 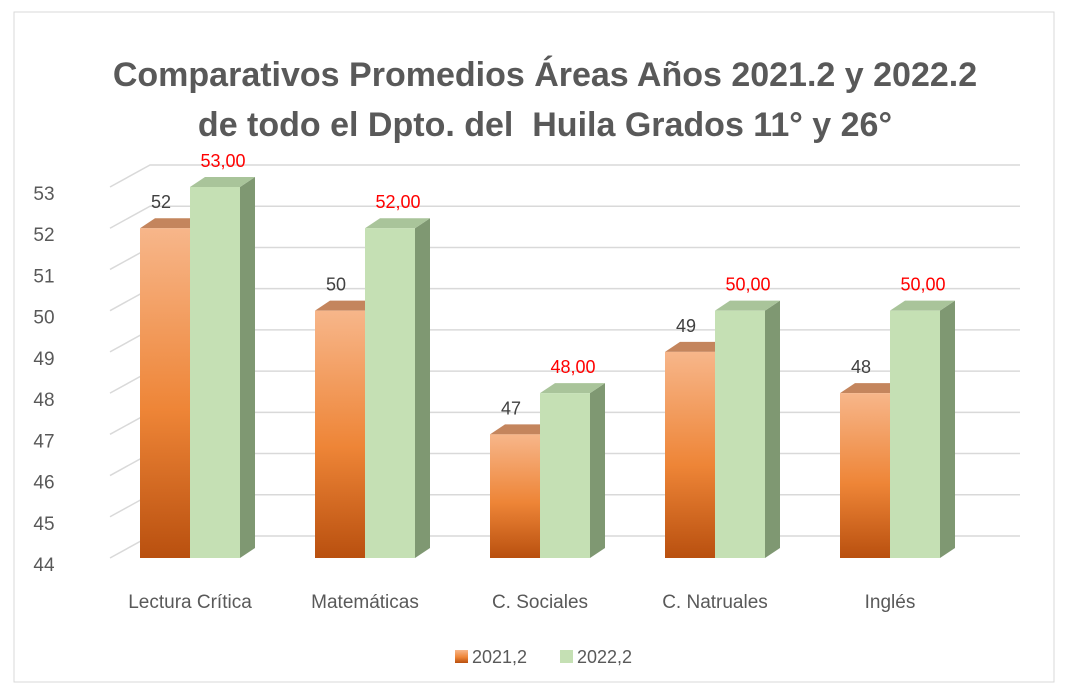 What do you see at coordinates (890, 602) in the screenshot?
I see `x-tick-label: Inglés` at bounding box center [890, 602].